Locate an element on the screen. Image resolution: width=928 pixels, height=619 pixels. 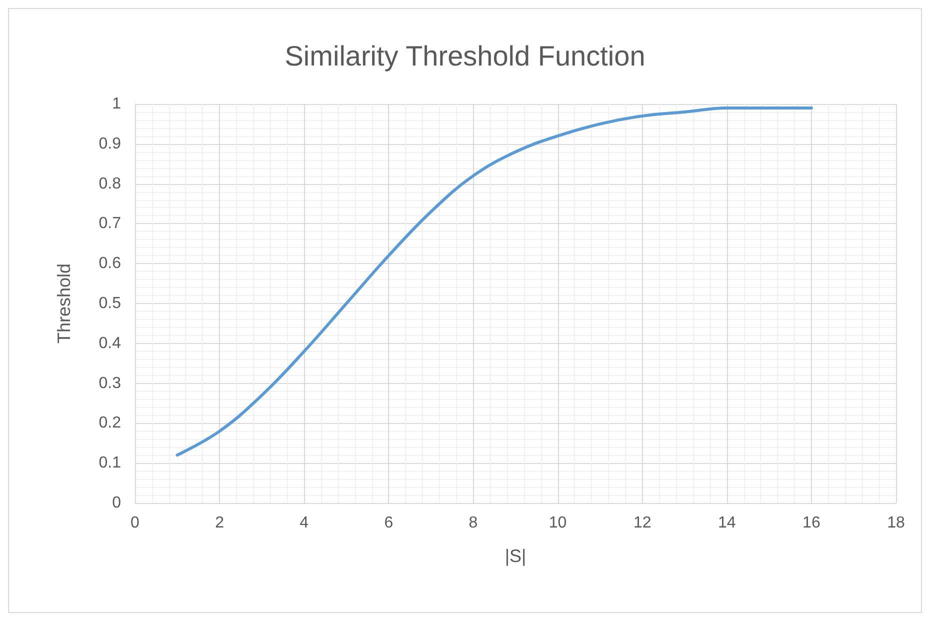
y-tick-label: 0.1 is located at coordinates (110, 463).